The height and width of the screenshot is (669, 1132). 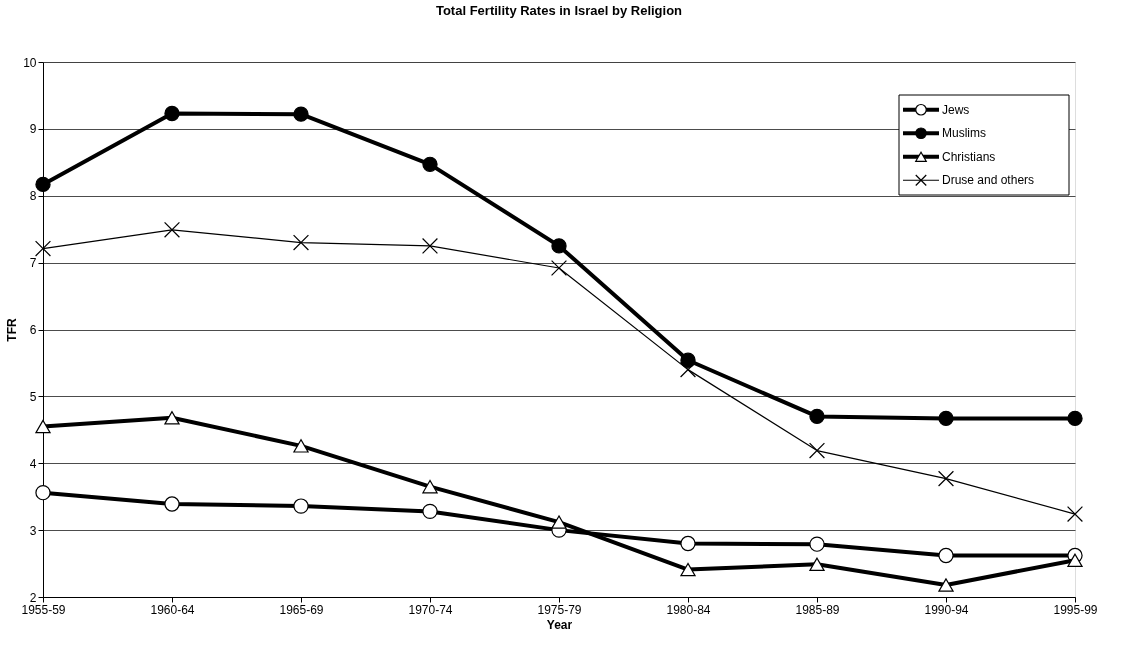 I want to click on legend-label: Druse and others, so click(x=988, y=180).